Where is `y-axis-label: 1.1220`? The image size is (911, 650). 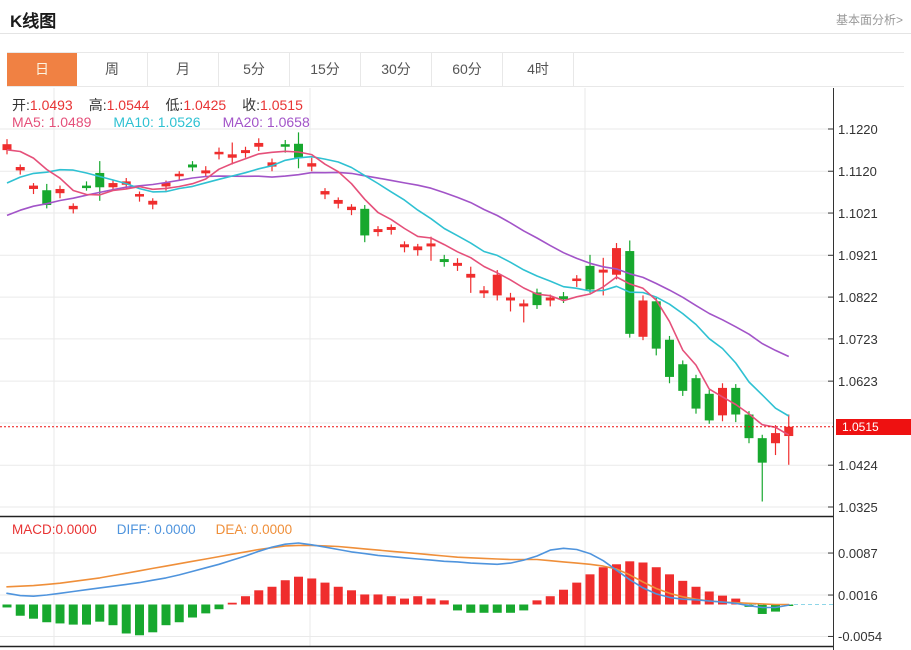
y-axis-label: 1.1220 is located at coordinates (858, 129).